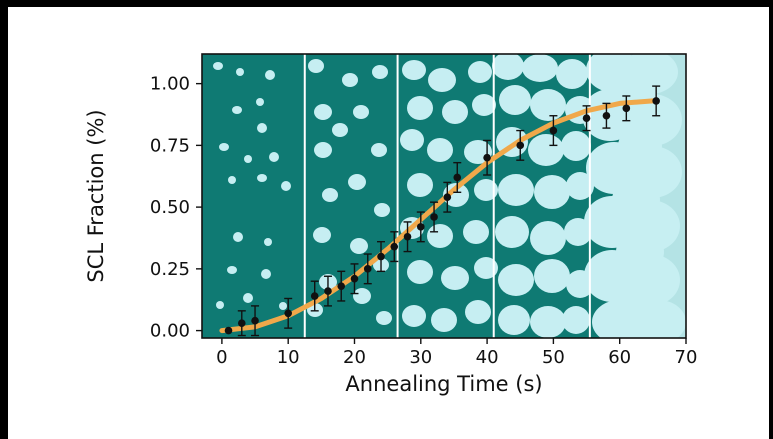 This screenshot has width=773, height=439. What do you see at coordinates (487, 357) in the screenshot?
I see `x-tick-label: 40` at bounding box center [487, 357].